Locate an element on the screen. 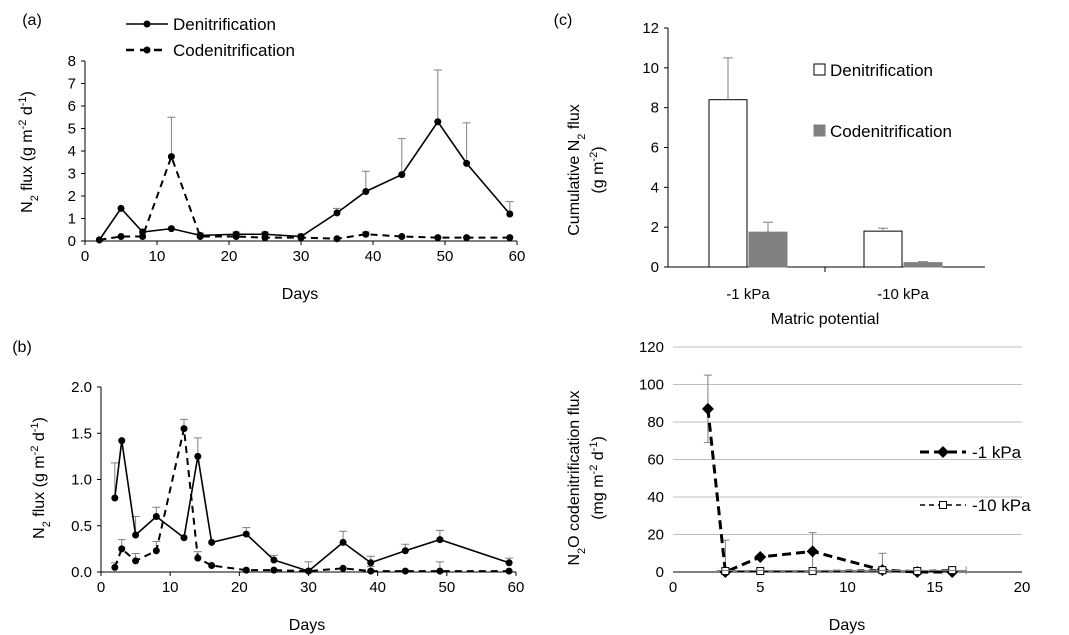  y-axis-title-c2: (g m-2) is located at coordinates (597, 169).